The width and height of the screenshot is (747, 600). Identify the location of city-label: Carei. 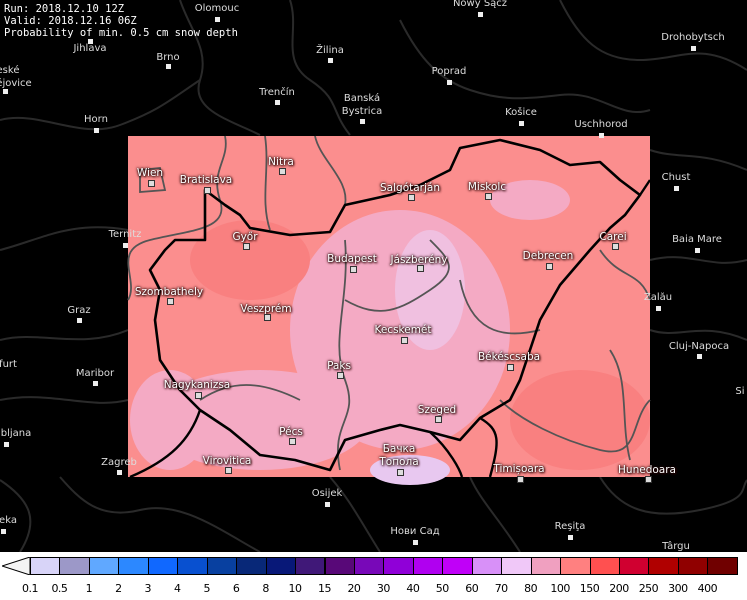
(613, 237).